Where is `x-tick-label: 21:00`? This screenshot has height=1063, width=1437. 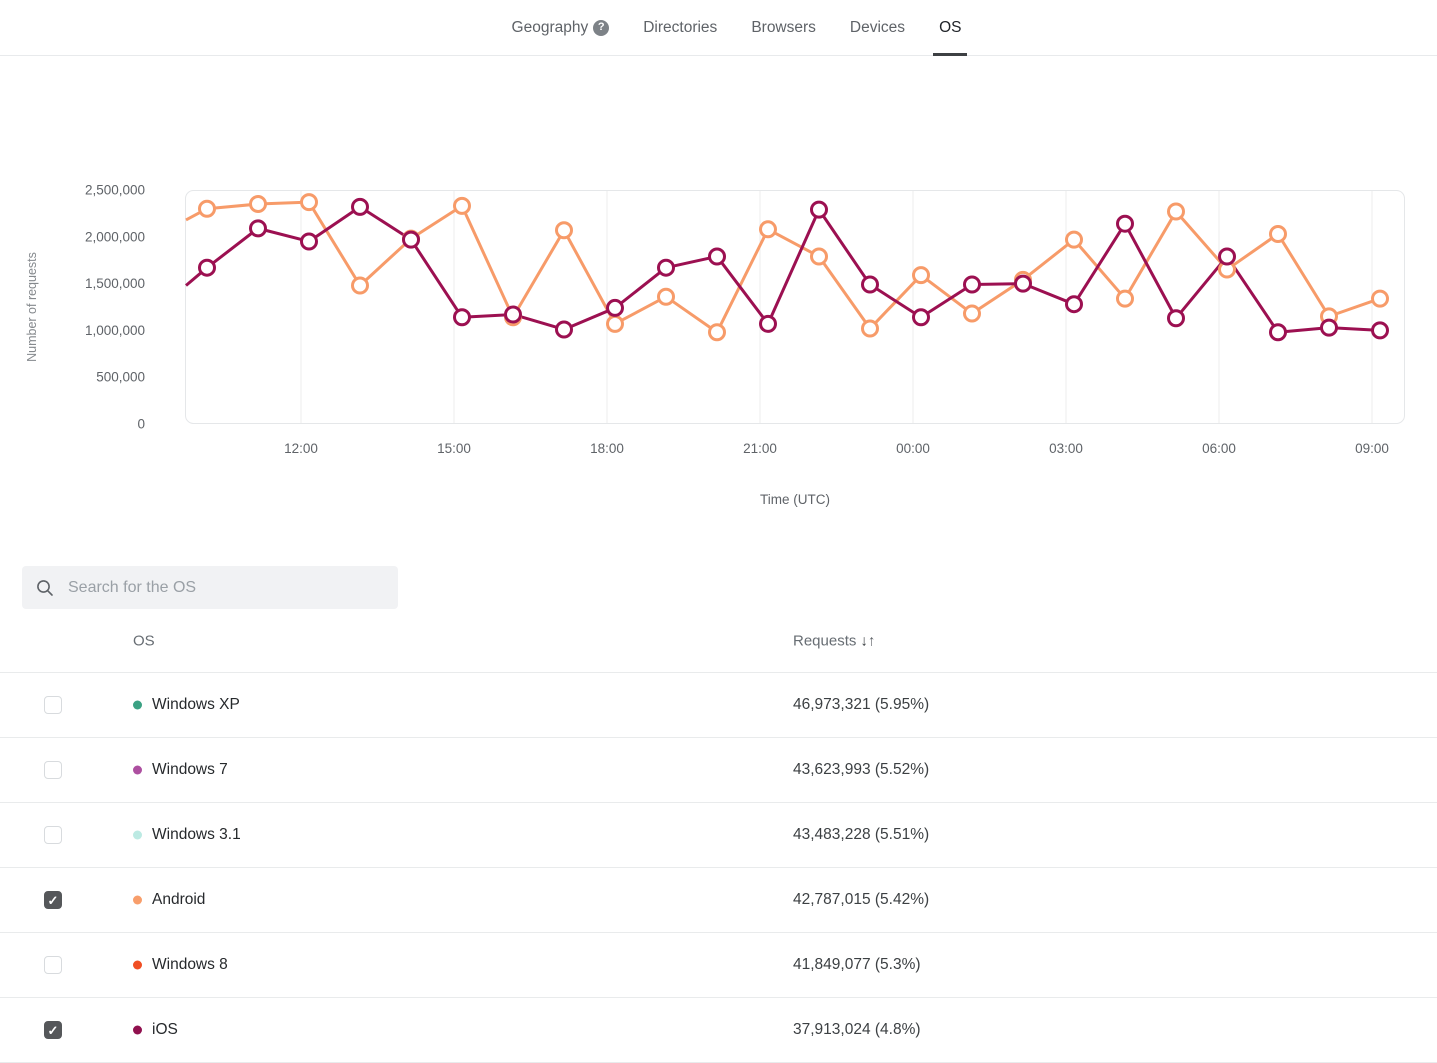
x-tick-label: 21:00 is located at coordinates (760, 448).